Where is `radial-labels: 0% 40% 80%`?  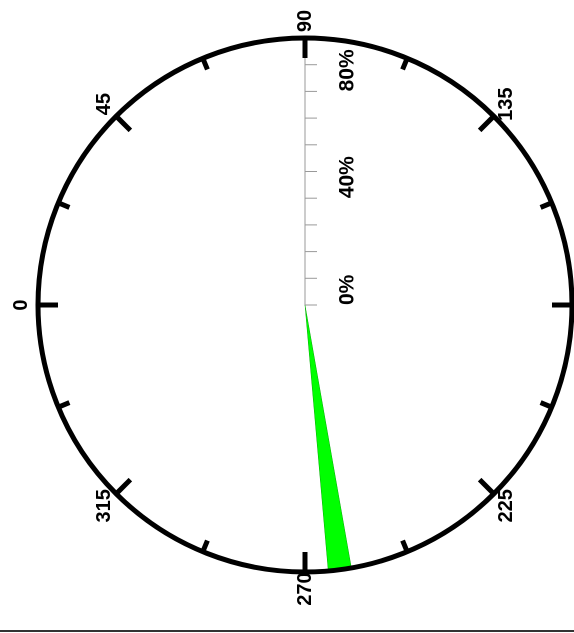
radial-labels: 0% 40% 80% is located at coordinates (347, 177).